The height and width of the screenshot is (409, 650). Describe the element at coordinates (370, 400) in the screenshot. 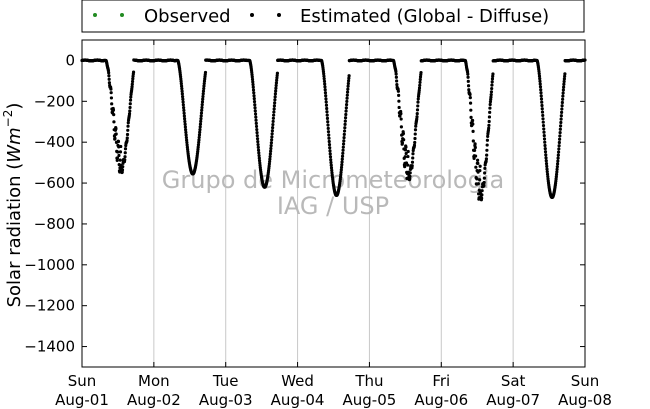

I see `x-tick-label-date: Aug-05` at that location.